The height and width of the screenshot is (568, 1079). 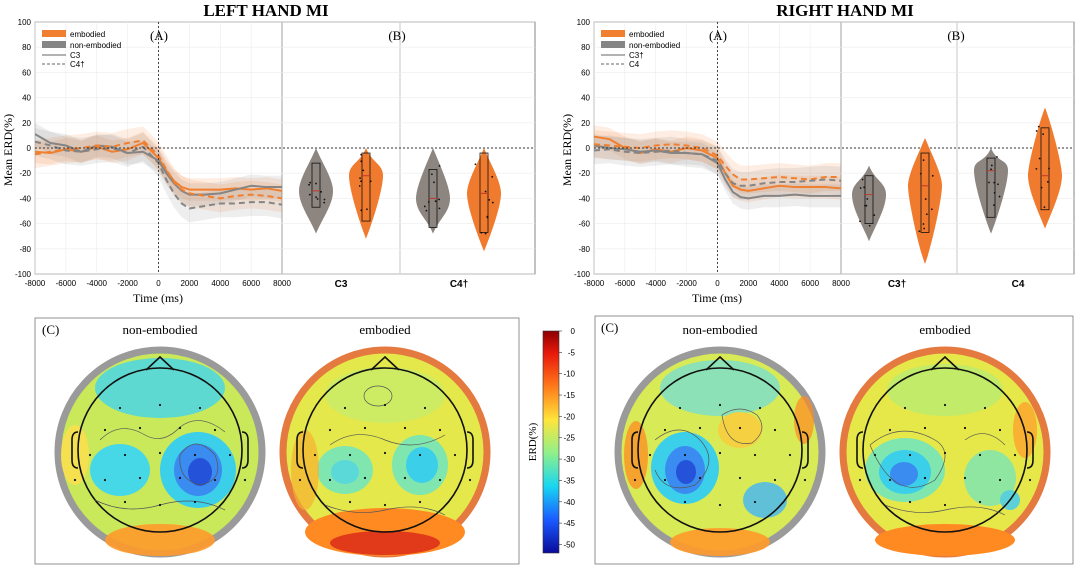 What do you see at coordinates (585, 98) in the screenshot?
I see `y-tick-label: 40` at bounding box center [585, 98].